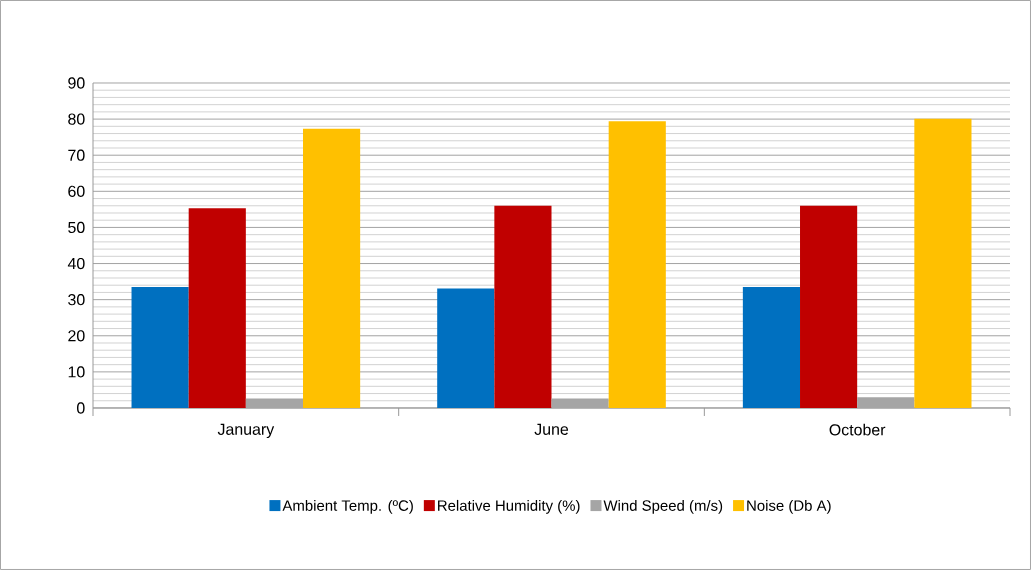 This screenshot has width=1031, height=570. I want to click on y-tick-label: 30, so click(76, 300).